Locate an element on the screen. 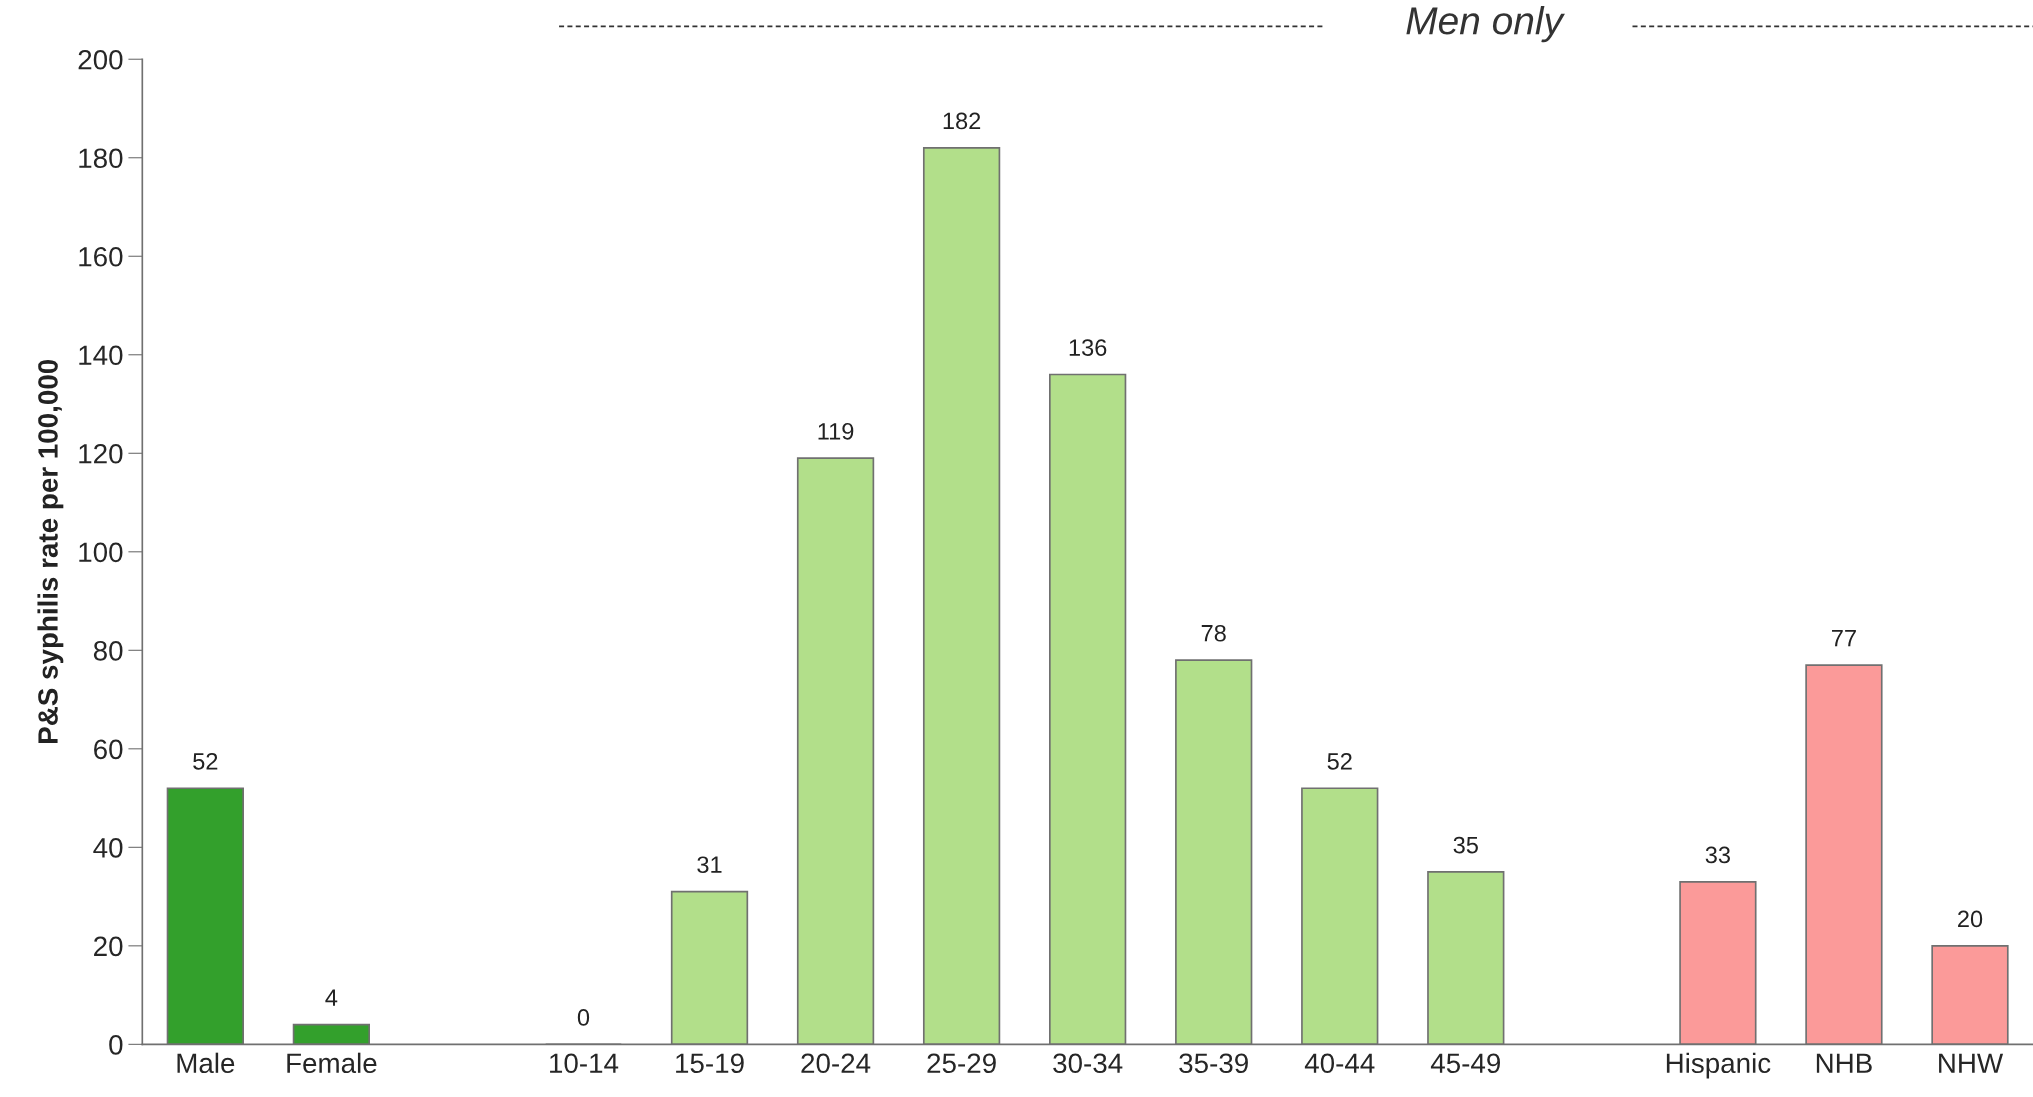 The image size is (2033, 1097). text: Men only is located at coordinates (1485, 24).